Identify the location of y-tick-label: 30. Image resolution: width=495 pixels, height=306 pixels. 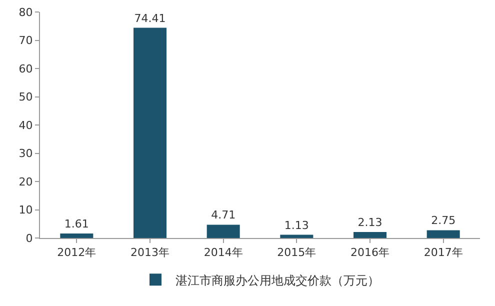
(25, 153).